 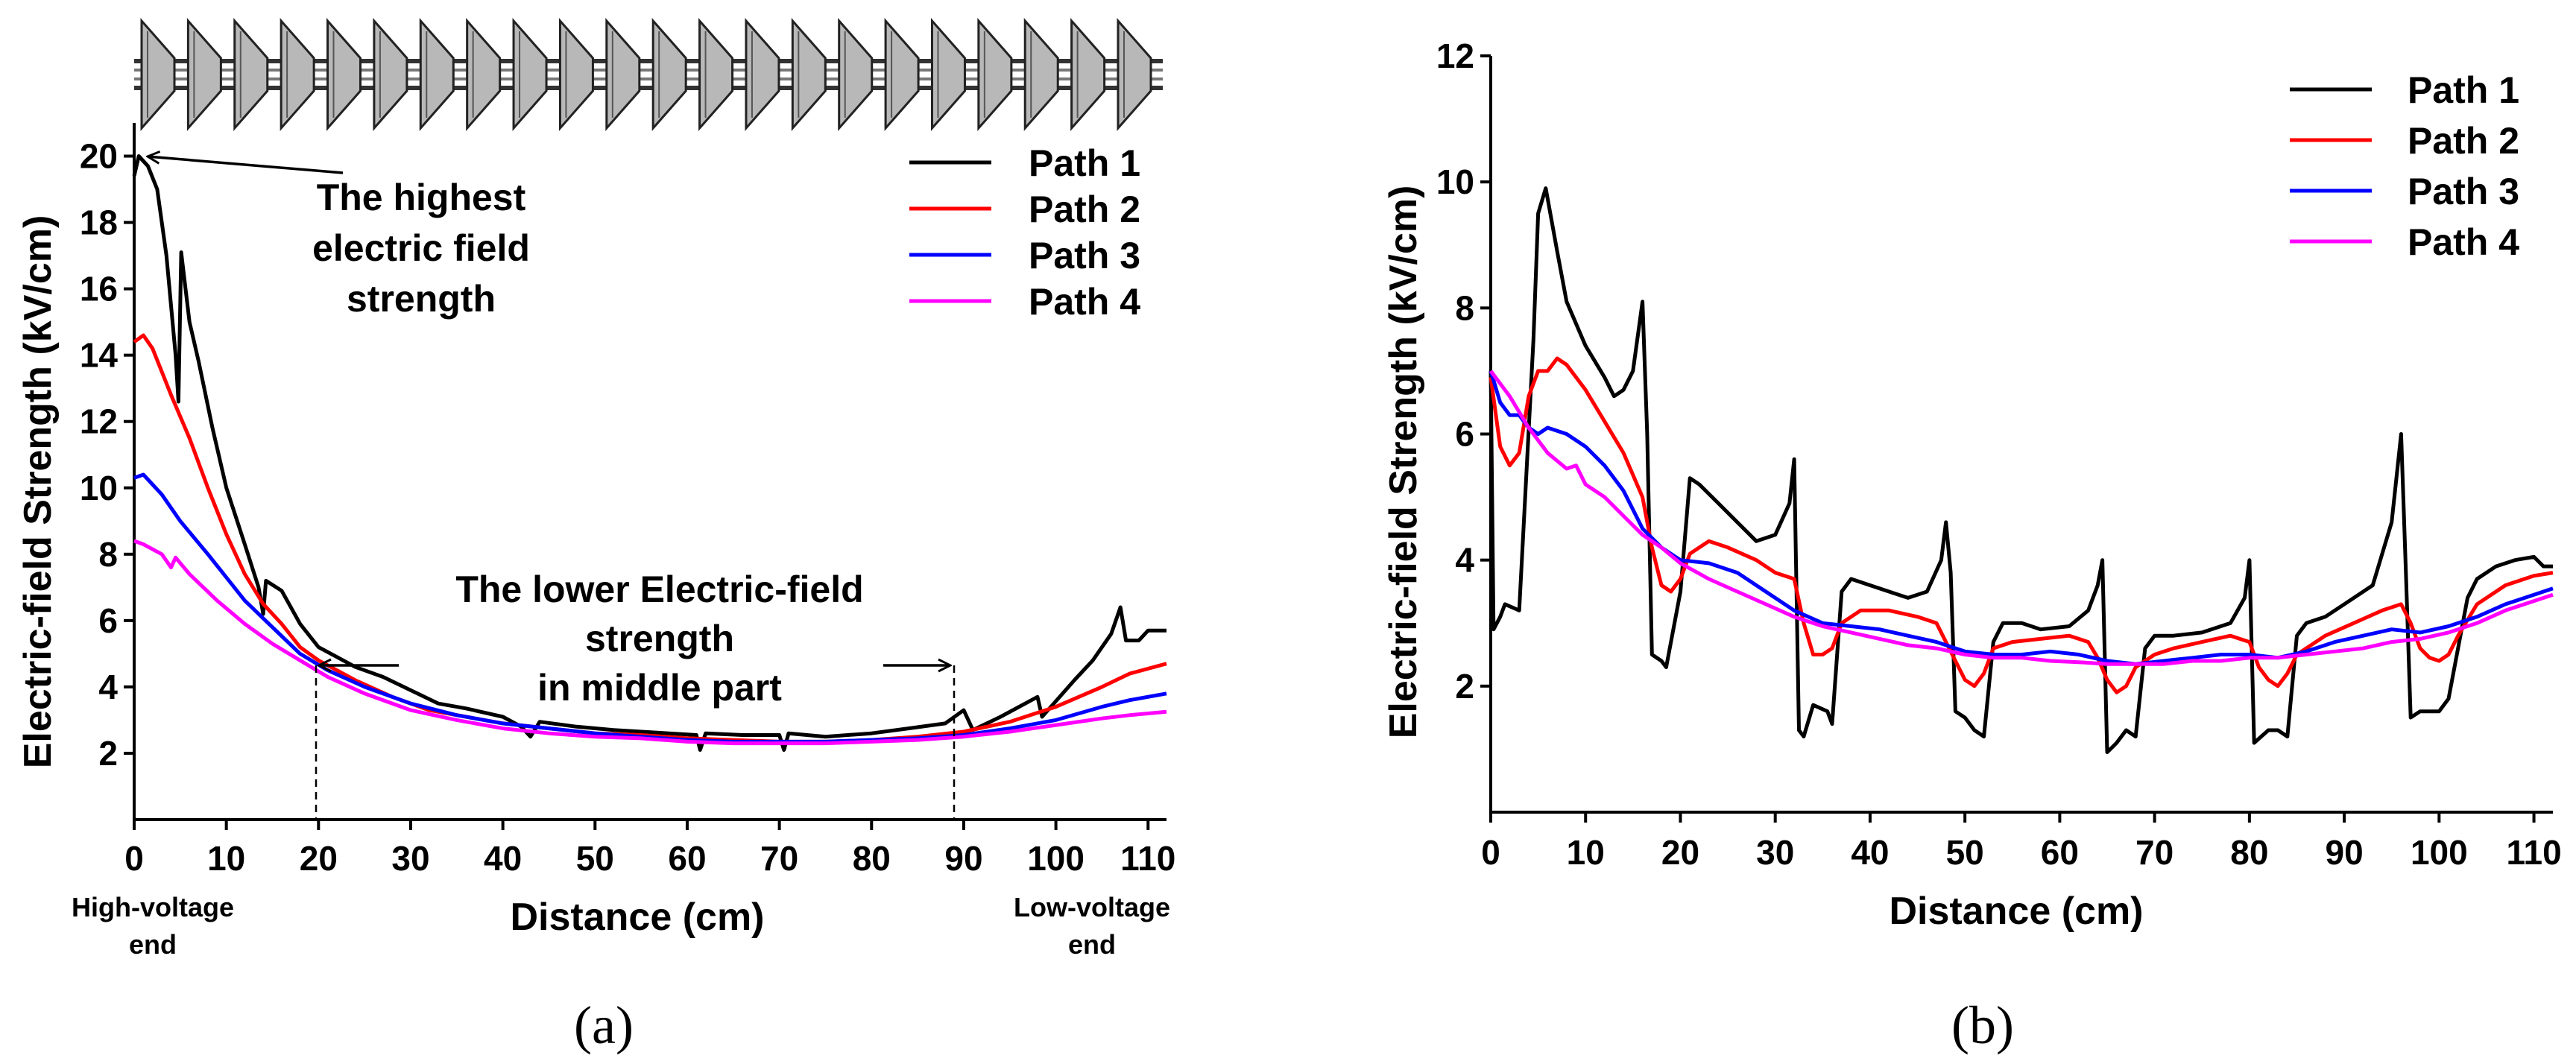 I want to click on chart-b-ytick-label-10: 10, so click(x=1455, y=181).